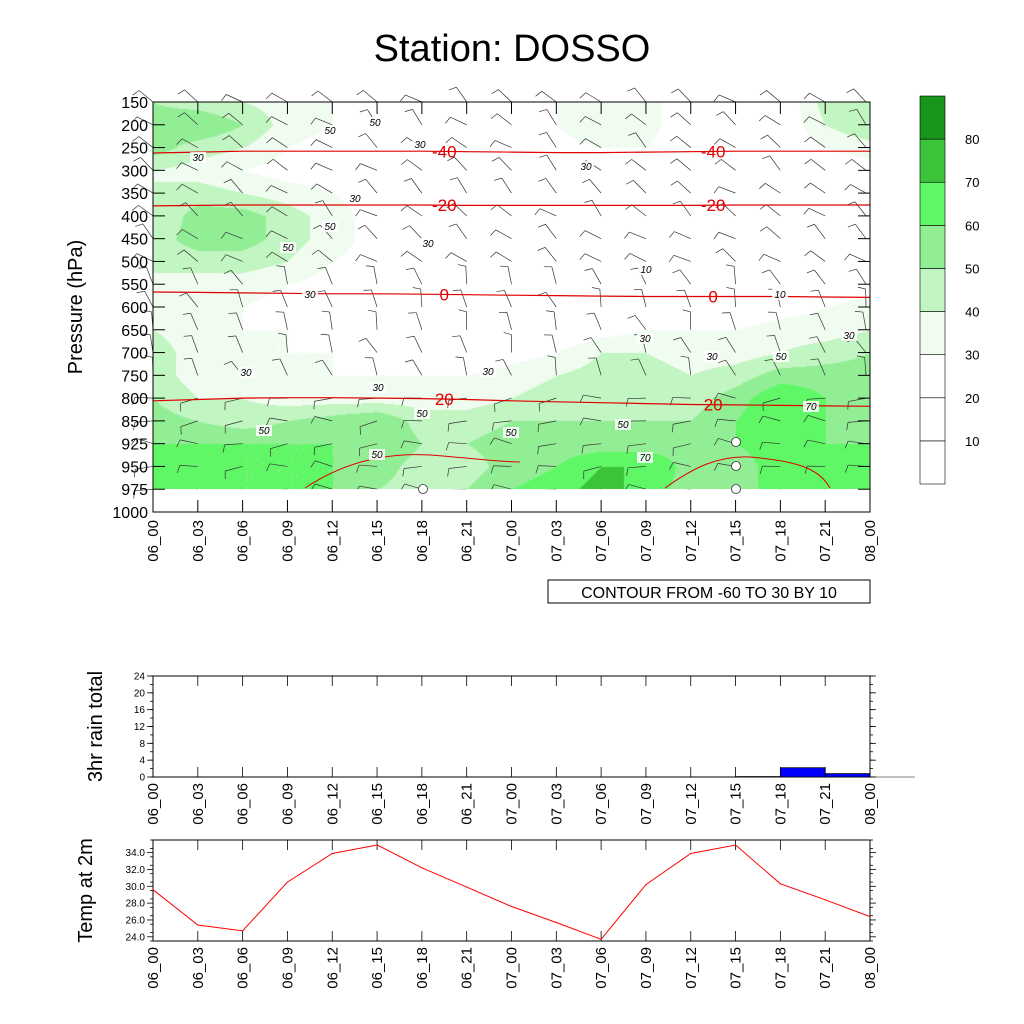 The image size is (1024, 1024). I want to click on y-tick-label: 0, so click(142, 778).